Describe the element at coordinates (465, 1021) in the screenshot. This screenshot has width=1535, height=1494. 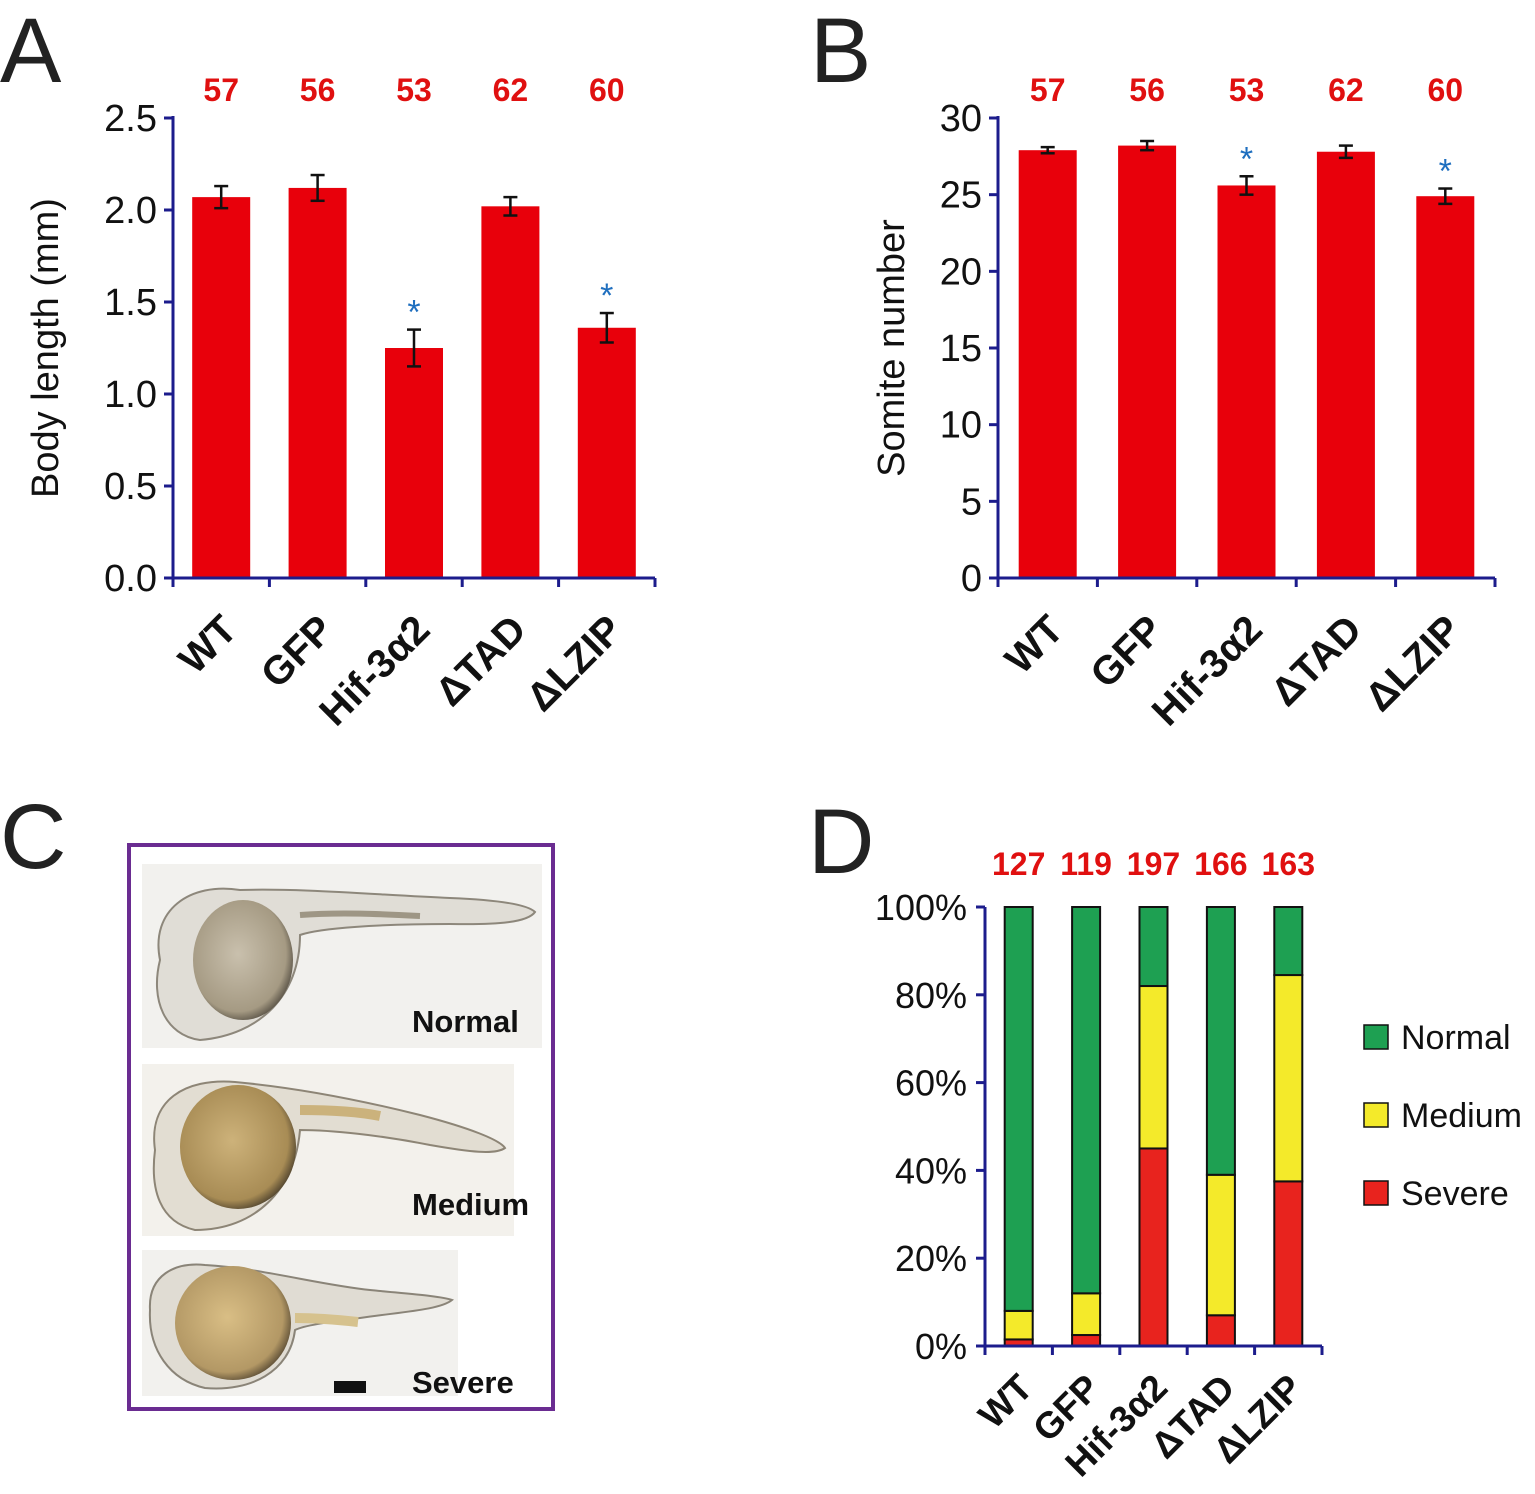
I see `photo-label-normal: Normal` at that location.